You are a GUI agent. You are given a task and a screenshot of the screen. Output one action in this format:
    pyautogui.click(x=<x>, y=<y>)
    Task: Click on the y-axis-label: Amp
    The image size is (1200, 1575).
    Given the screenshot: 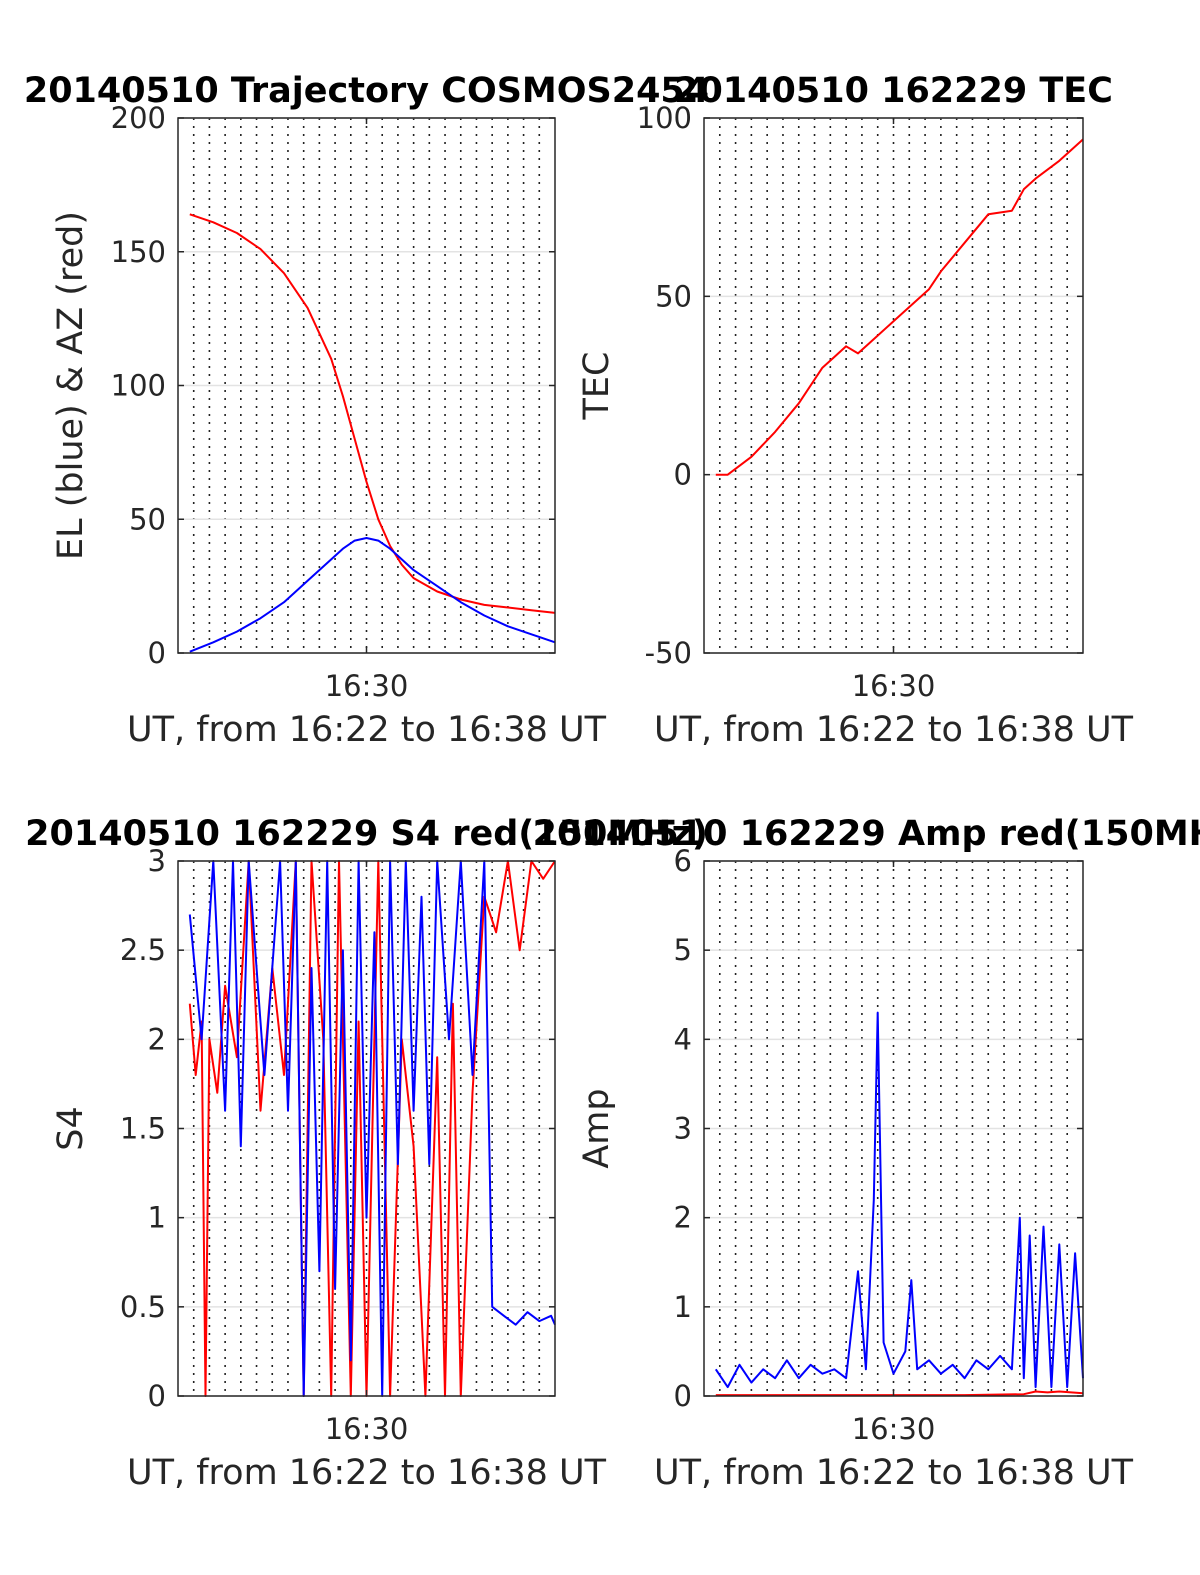 What is the action you would take?
    pyautogui.click(x=597, y=1128)
    